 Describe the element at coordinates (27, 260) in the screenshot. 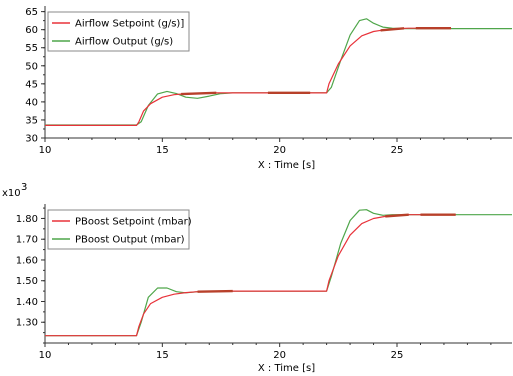

I see `y-tick-label: 1.60` at that location.